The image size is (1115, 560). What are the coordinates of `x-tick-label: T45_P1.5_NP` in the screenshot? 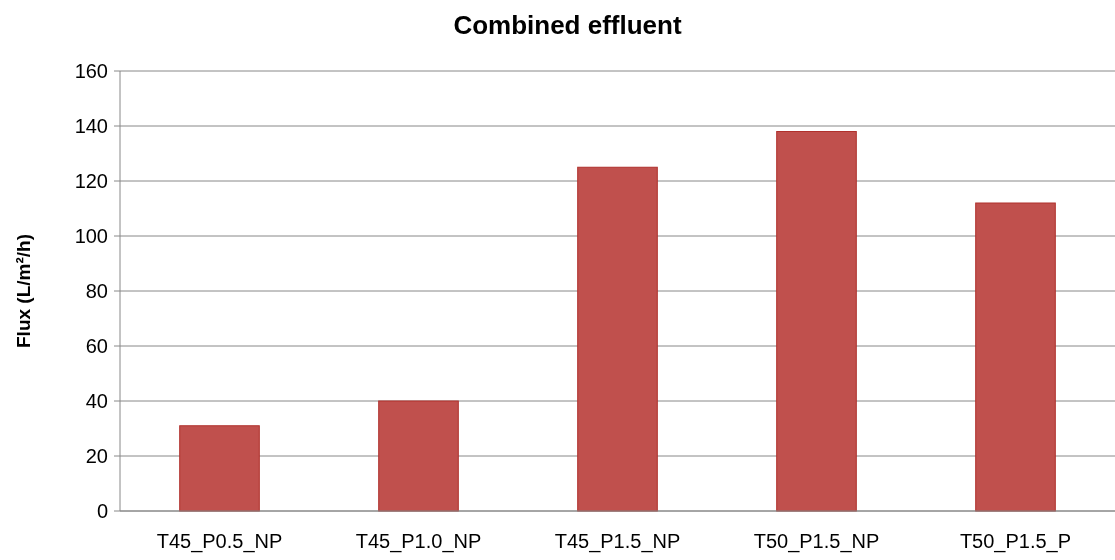 It's located at (617, 541).